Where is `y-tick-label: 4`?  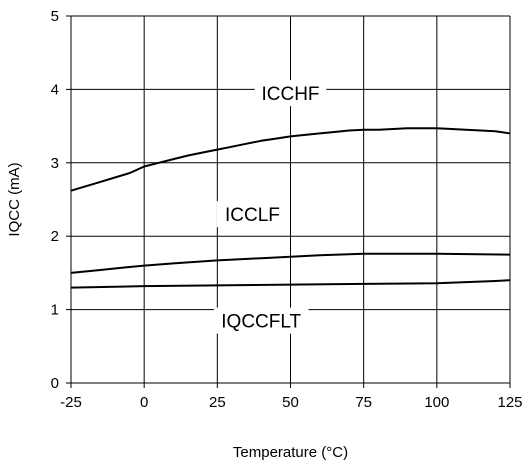
y-tick-label: 4 is located at coordinates (55, 89).